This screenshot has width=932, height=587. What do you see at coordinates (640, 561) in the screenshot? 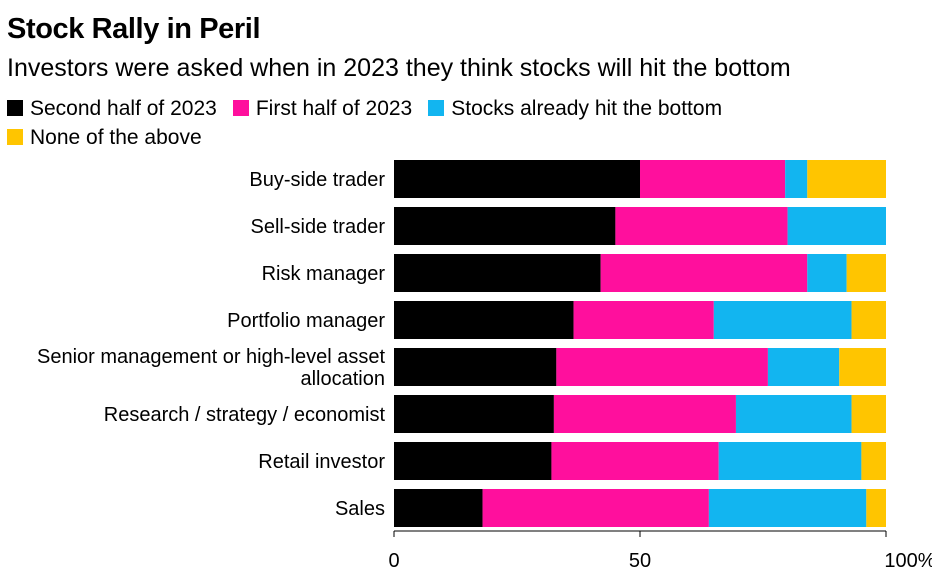
I see `x-tick-label: 50` at bounding box center [640, 561].